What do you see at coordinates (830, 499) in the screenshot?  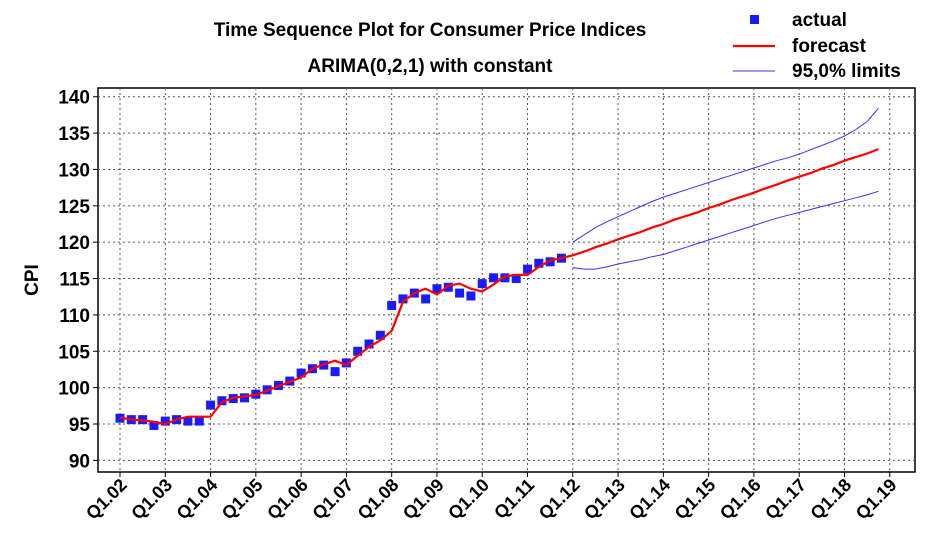 I see `x-tick-label: Q1.18` at bounding box center [830, 499].